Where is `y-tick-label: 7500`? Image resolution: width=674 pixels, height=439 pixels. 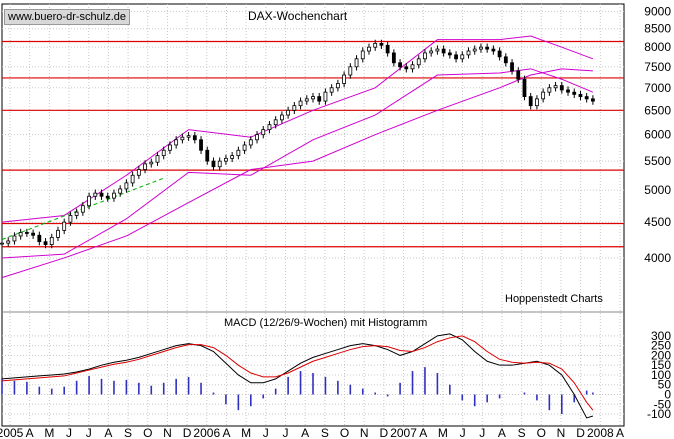
y-tick-label: 7500 is located at coordinates (657, 67).